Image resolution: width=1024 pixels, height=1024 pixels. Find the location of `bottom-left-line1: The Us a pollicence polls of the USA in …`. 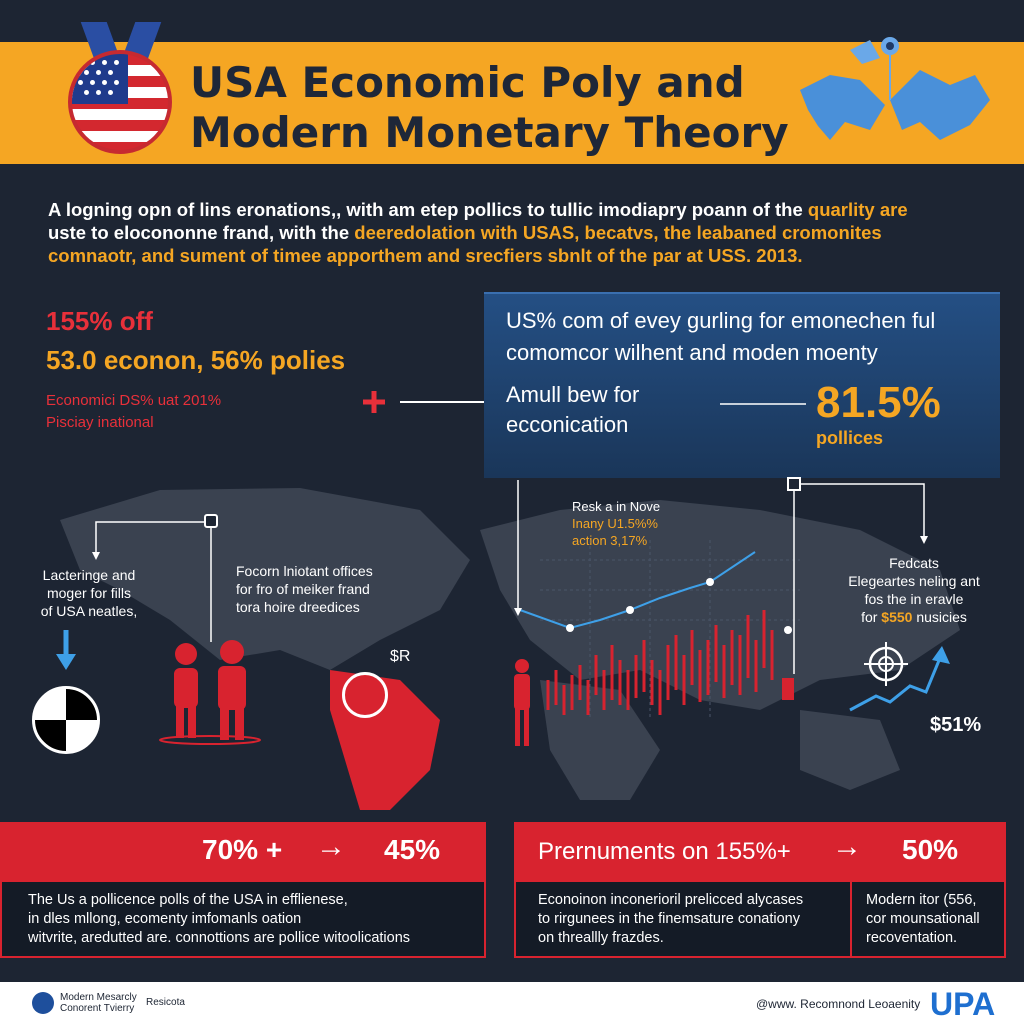

bottom-left-line1: The Us a pollicence polls of the USA in … is located at coordinates (188, 900).